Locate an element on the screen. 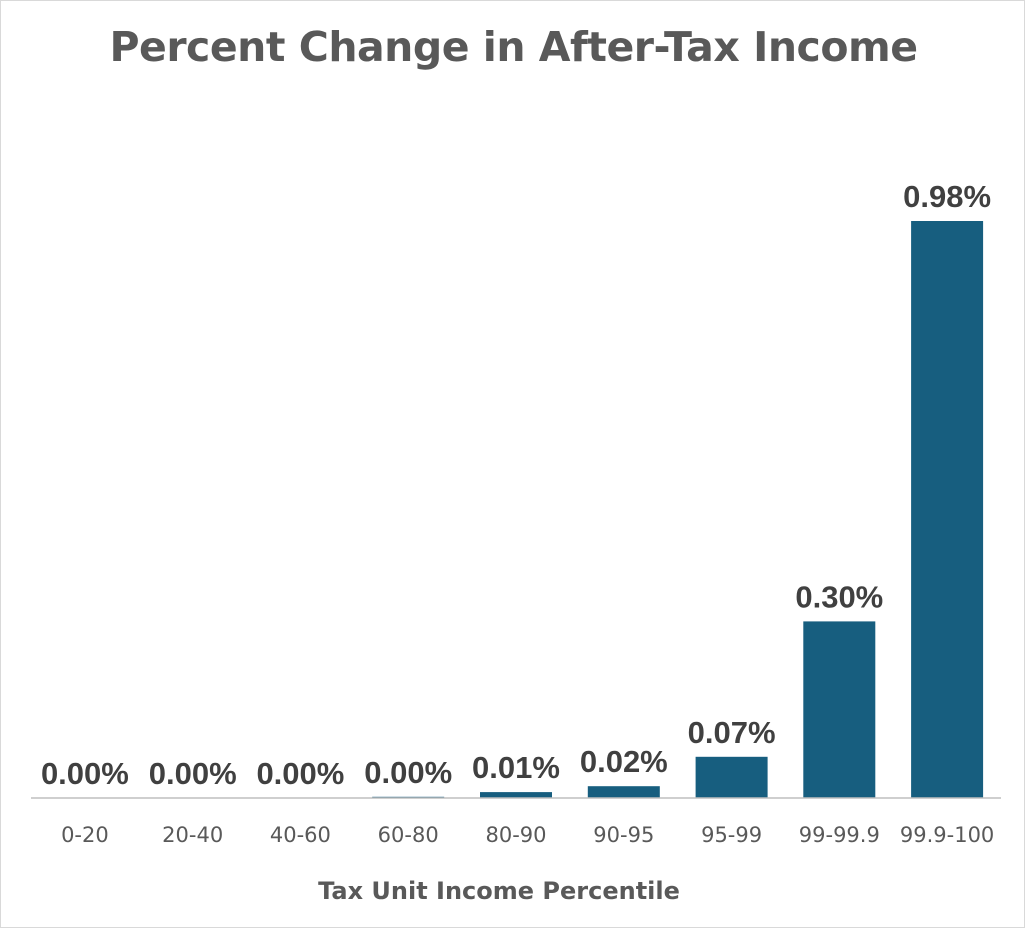 The width and height of the screenshot is (1025, 929). bar-99.9-100 is located at coordinates (947, 509).